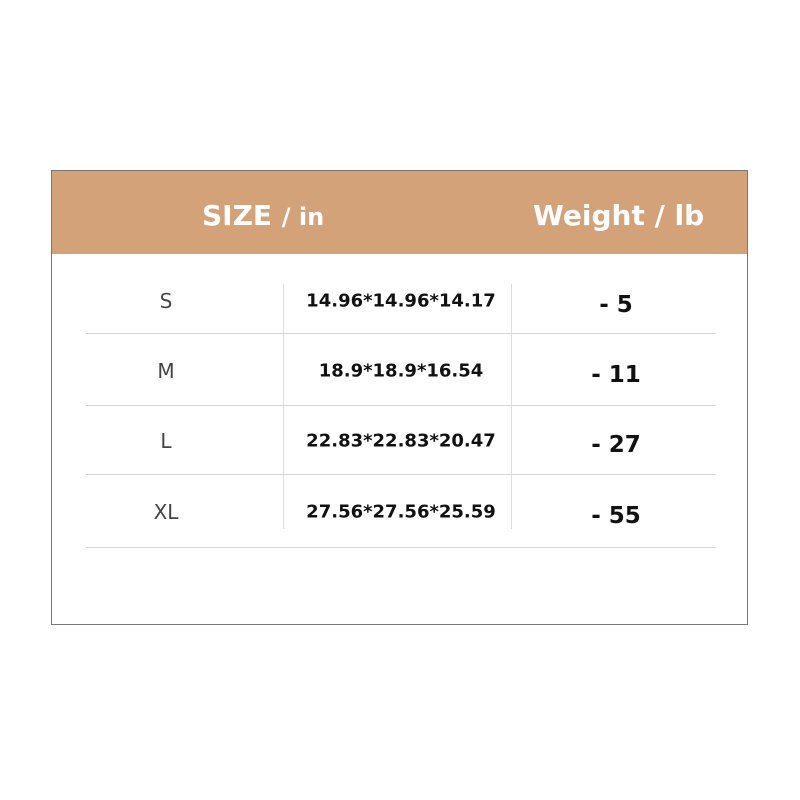  Describe the element at coordinates (166, 512) in the screenshot. I see `size-cell: XL` at that location.